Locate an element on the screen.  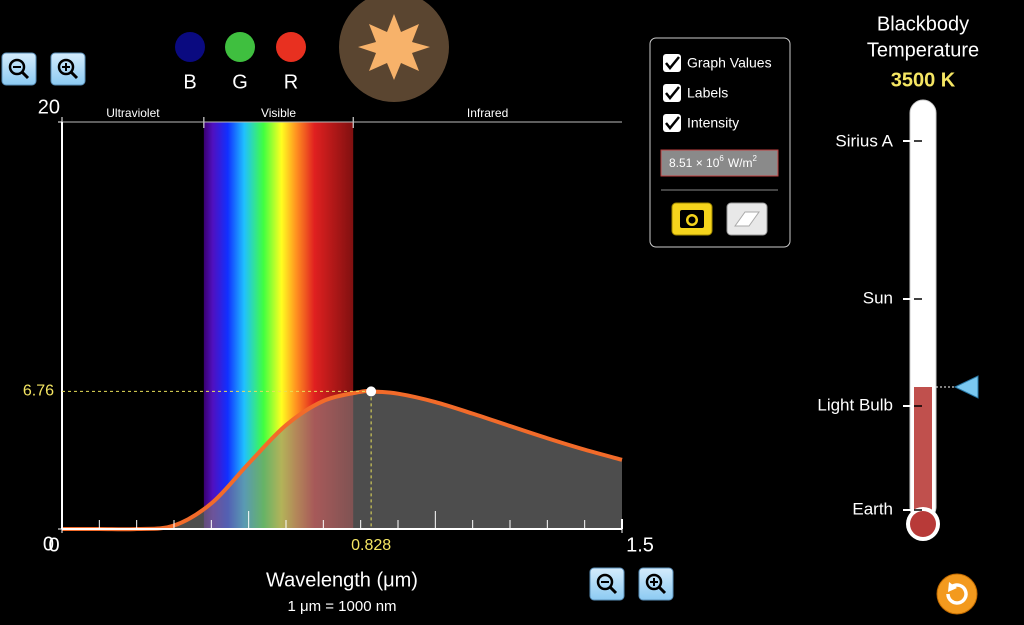
x-tick-label: 0 is located at coordinates (53, 545).